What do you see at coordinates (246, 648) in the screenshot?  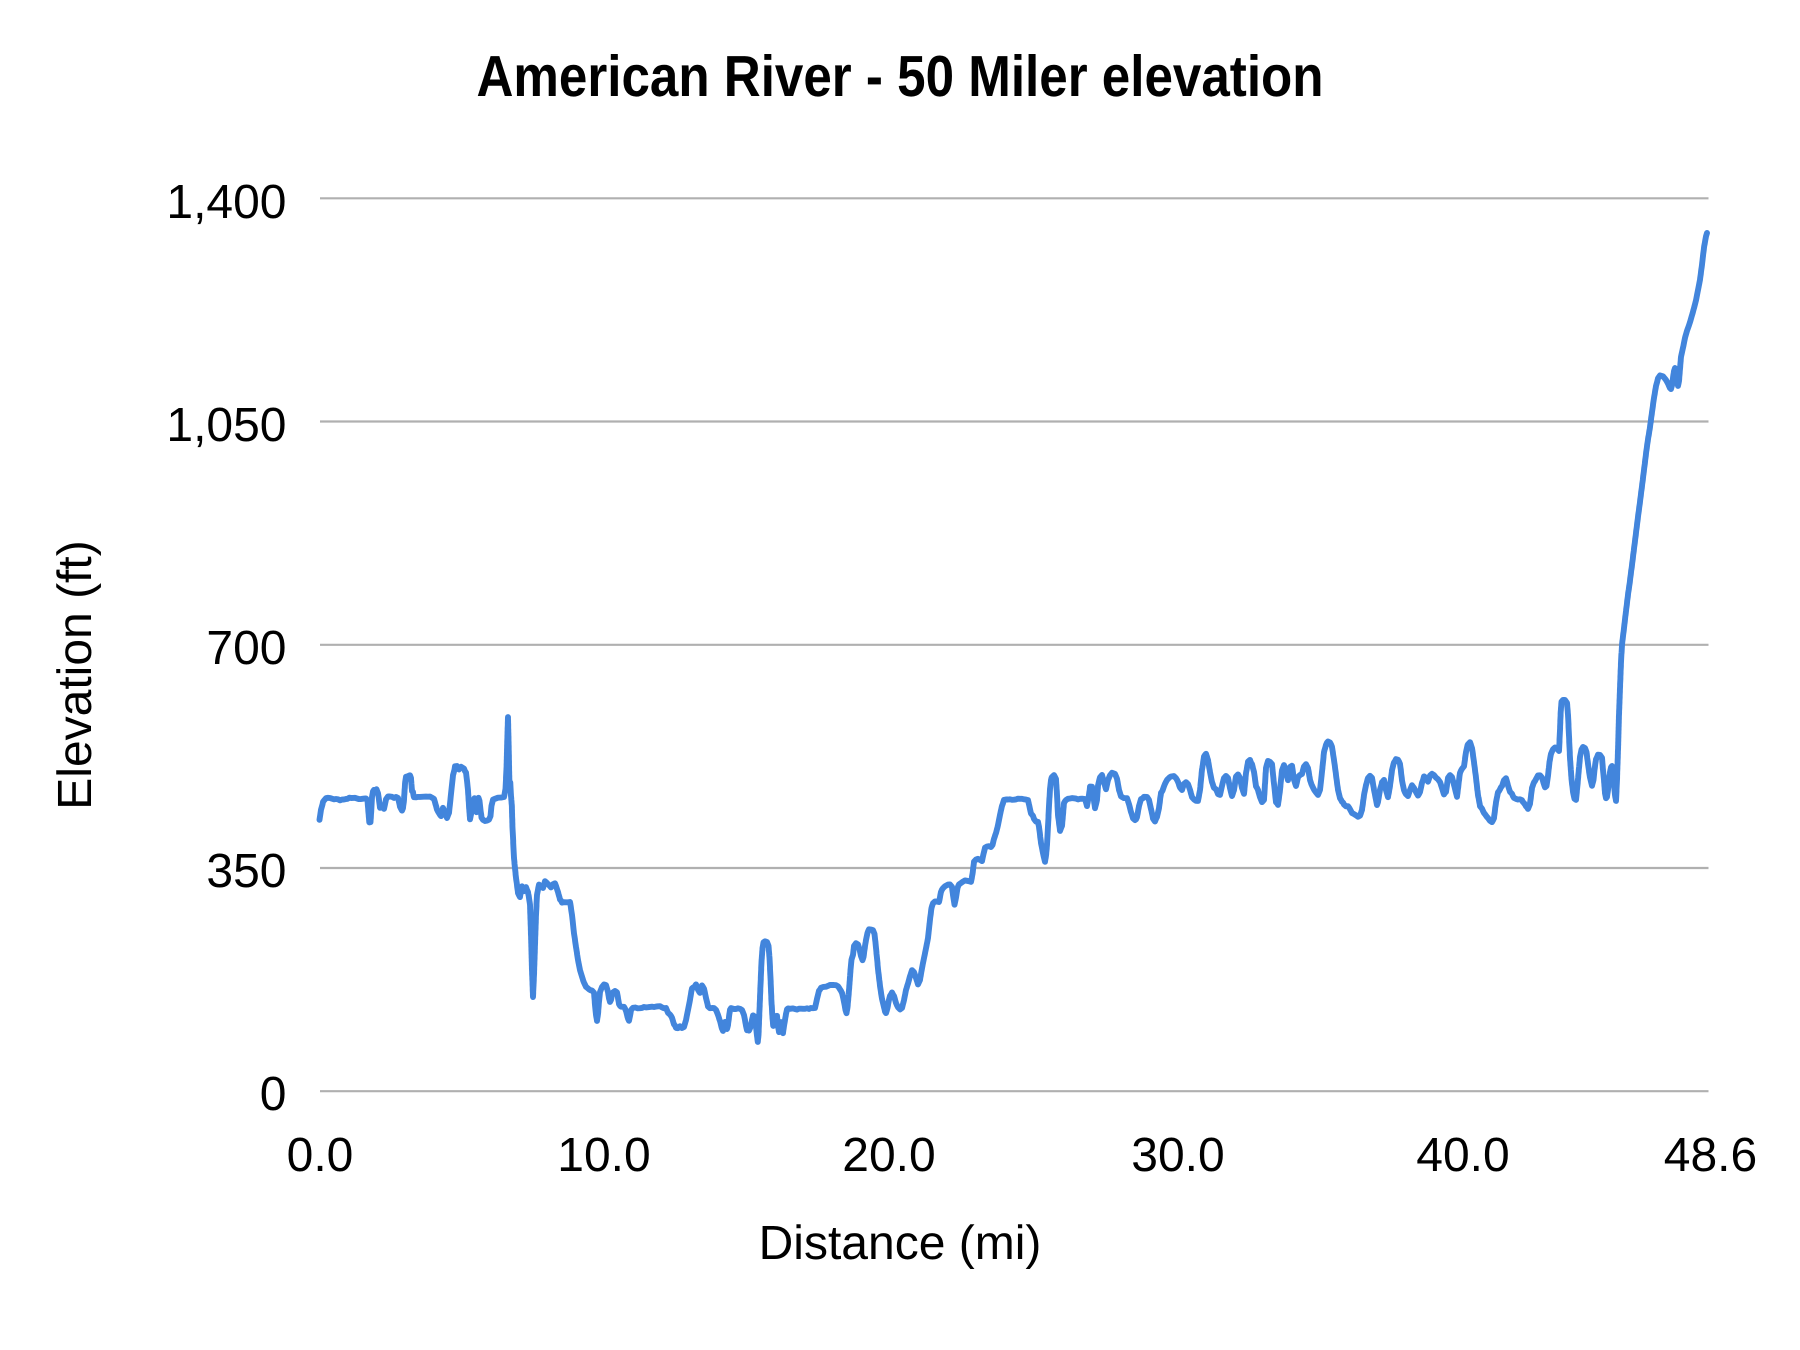 I see `svg-text: 700` at bounding box center [246, 648].